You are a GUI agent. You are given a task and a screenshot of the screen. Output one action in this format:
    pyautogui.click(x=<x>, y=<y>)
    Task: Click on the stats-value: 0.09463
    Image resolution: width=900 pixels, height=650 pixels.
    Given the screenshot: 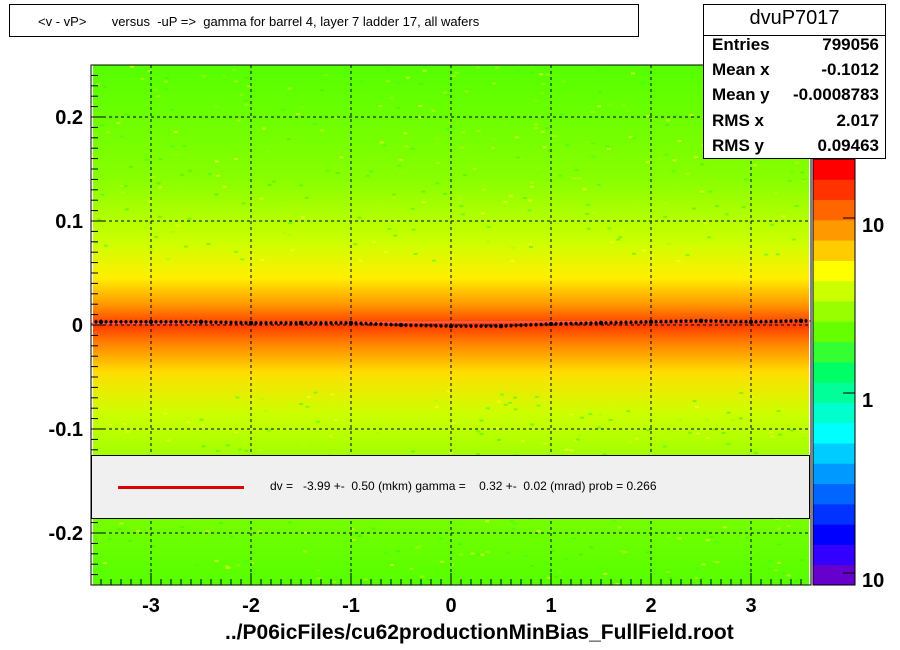 What is the action you would take?
    pyautogui.click(x=848, y=145)
    